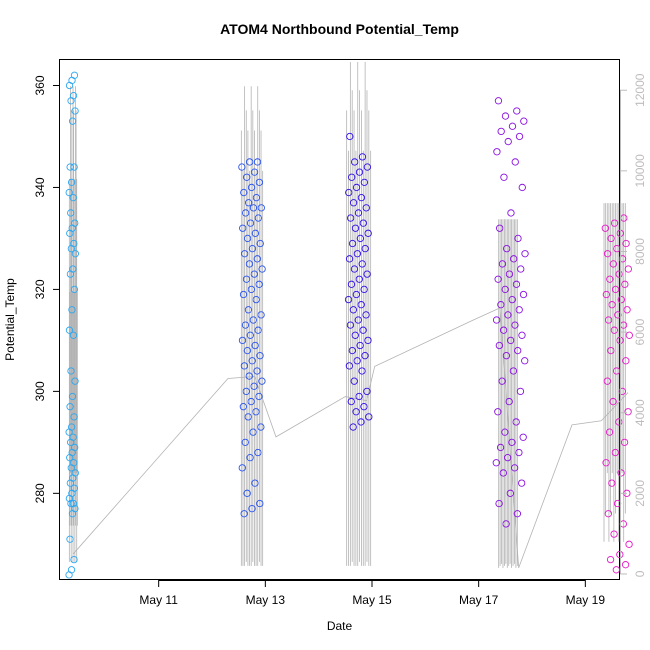  I want to click on y2-tick-label: 8000, so click(640, 251).